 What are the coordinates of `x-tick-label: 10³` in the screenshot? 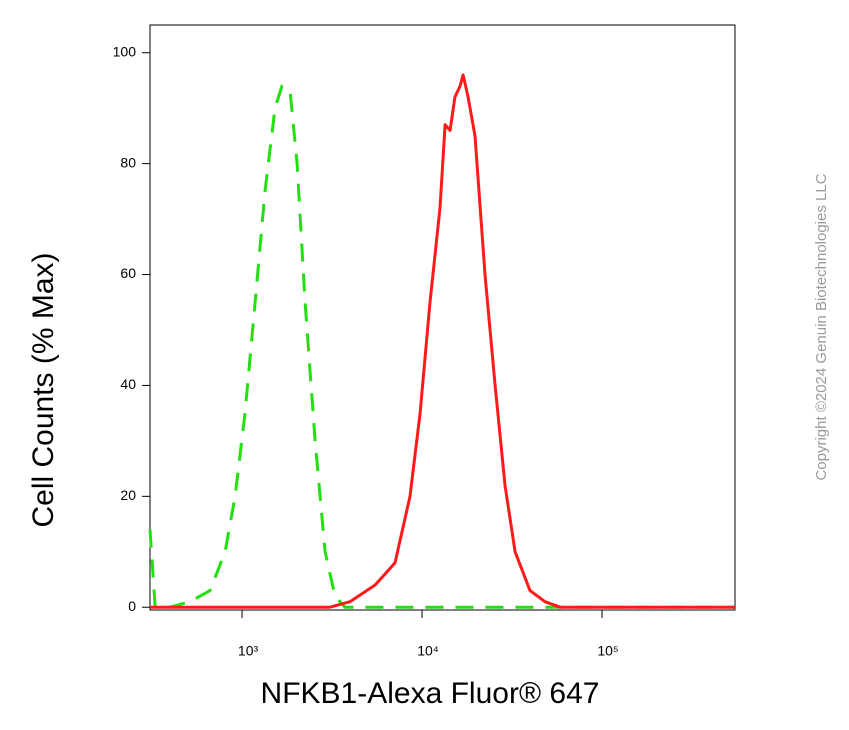 It's located at (248, 651).